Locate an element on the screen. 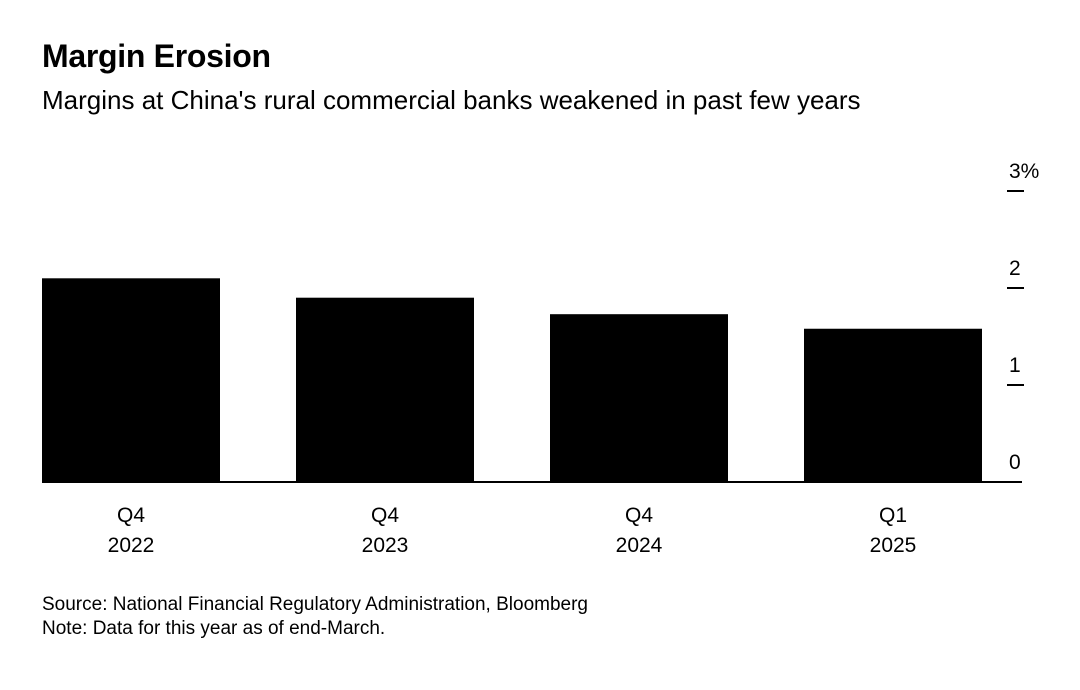 The image size is (1080, 690). x-tick-label: 2024 is located at coordinates (639, 545).